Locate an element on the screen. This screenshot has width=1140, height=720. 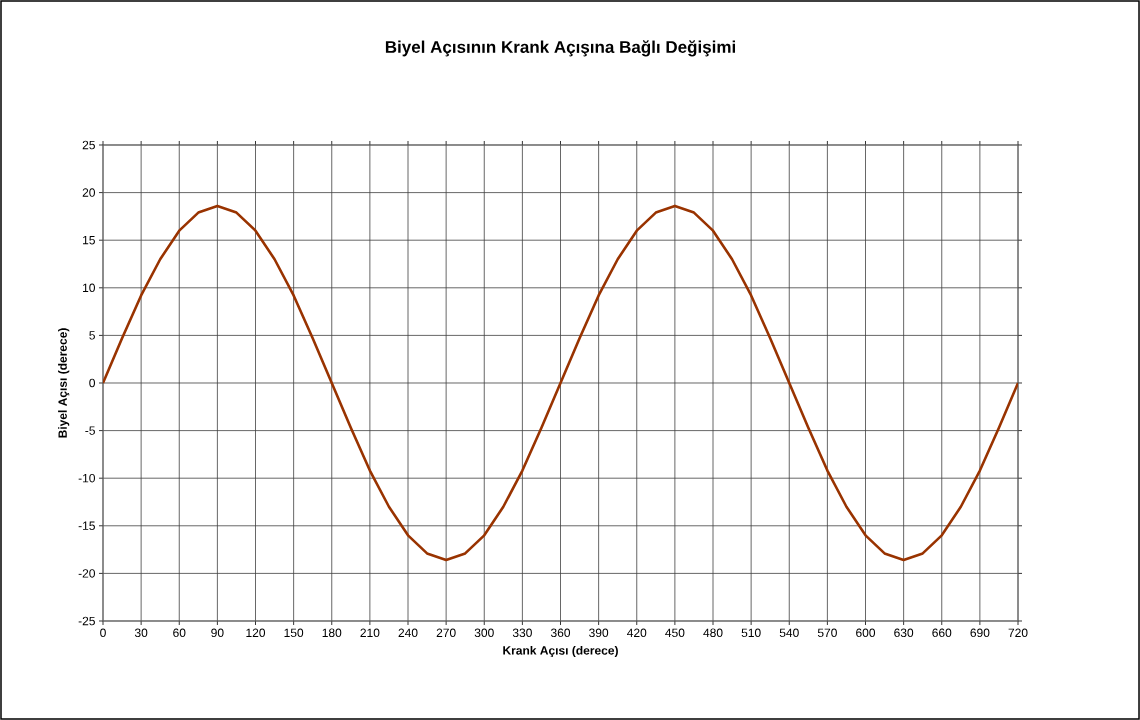
y-axis-title: Biyel Açısı (derece) is located at coordinates (64, 383).